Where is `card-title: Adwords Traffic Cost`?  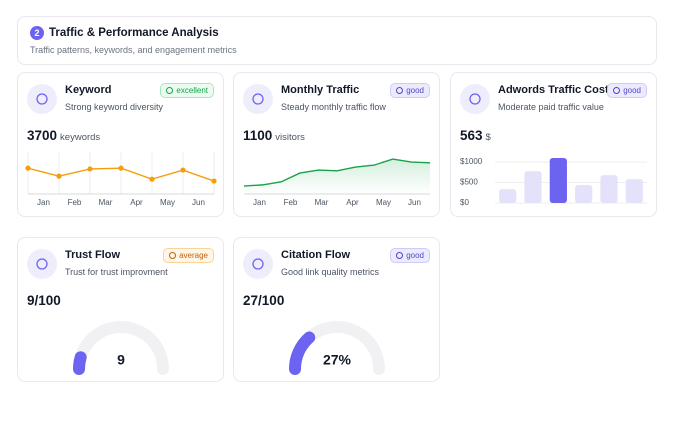
card-title: Adwords Traffic Cost is located at coordinates (553, 90).